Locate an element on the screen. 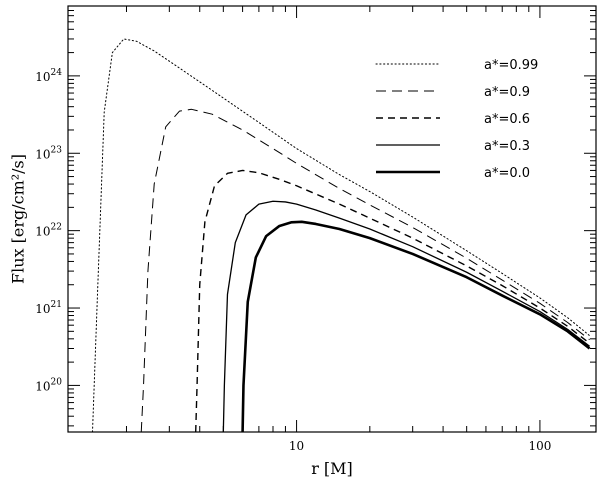 This screenshot has height=483, width=600. legend-label-2: a*=0.6 is located at coordinates (507, 119).